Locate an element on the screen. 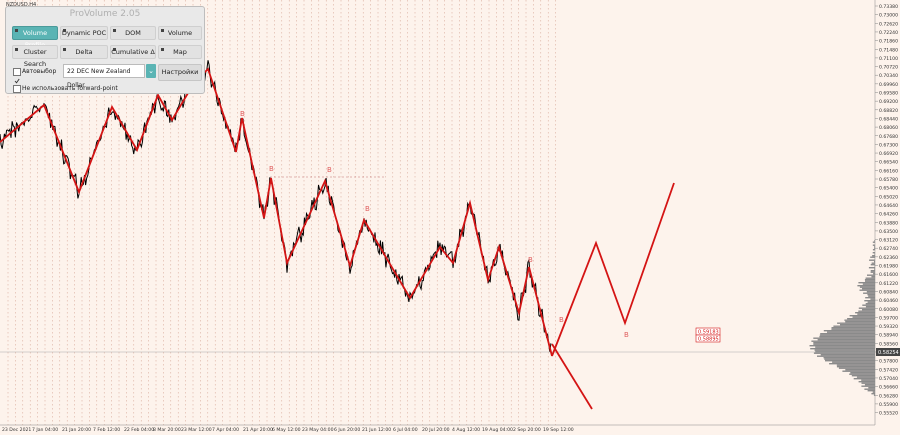 This screenshot has height=435, width=900. time-tick-label: 20 Jul 20:00 is located at coordinates (436, 430).